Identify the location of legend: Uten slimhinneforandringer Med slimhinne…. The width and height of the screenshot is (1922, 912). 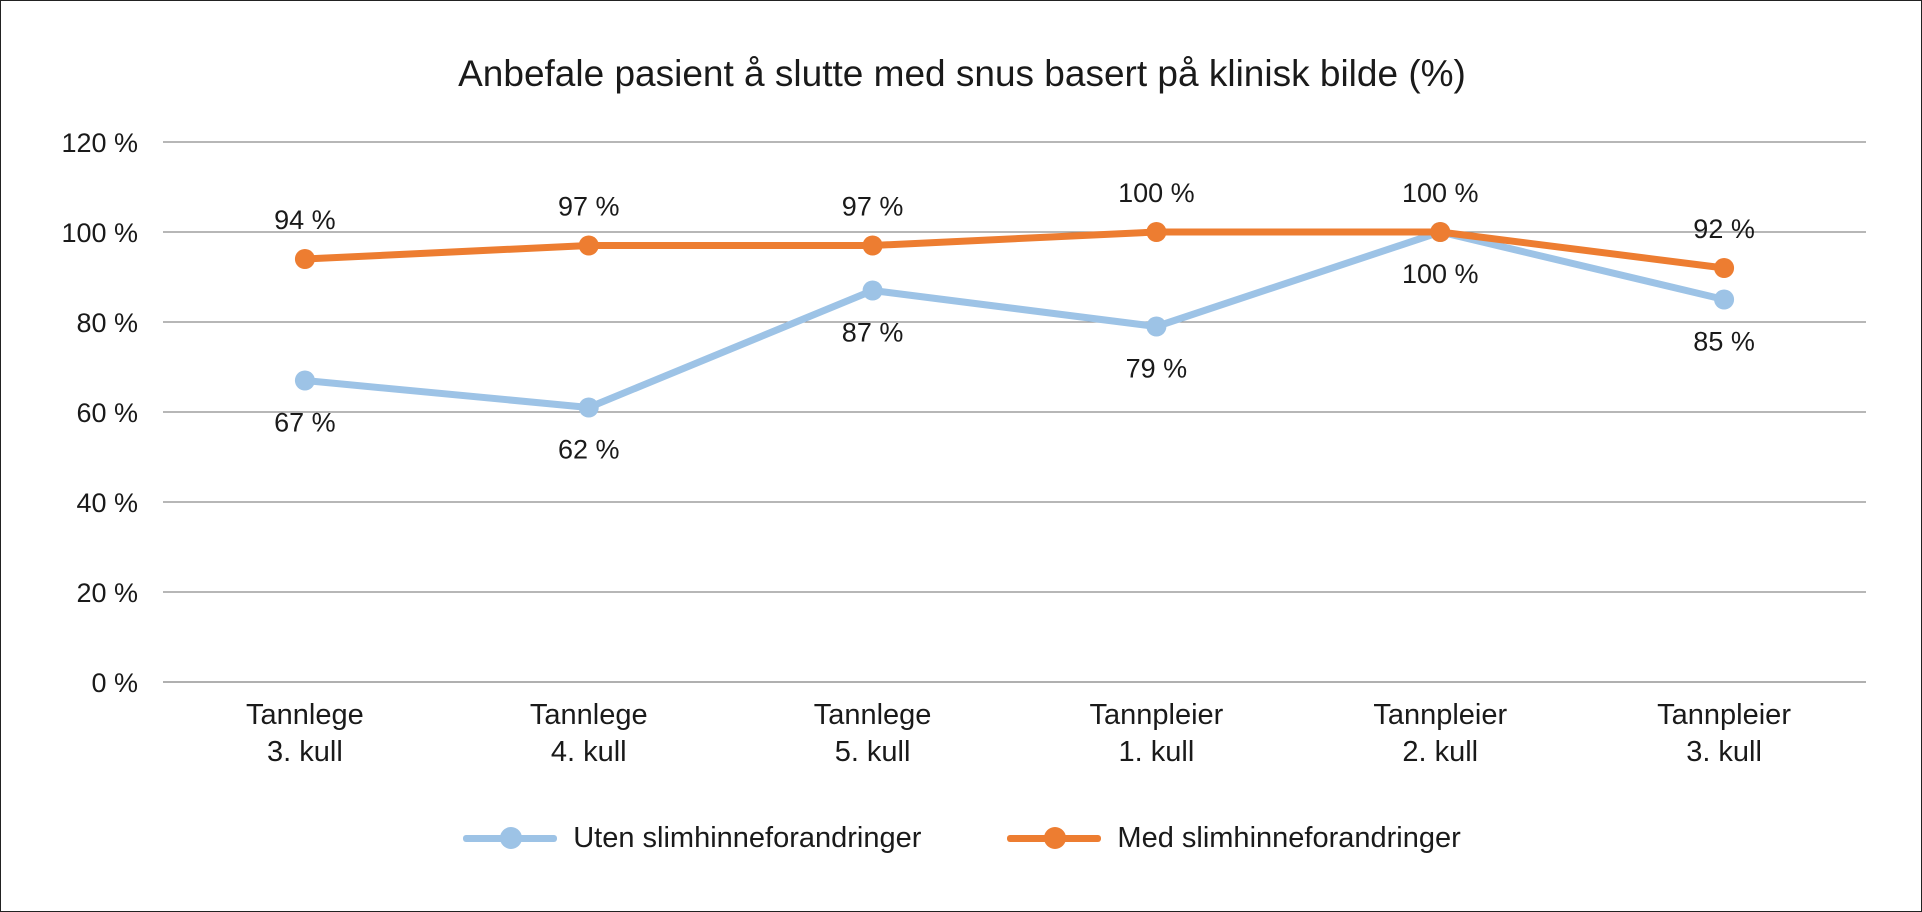
(961, 838).